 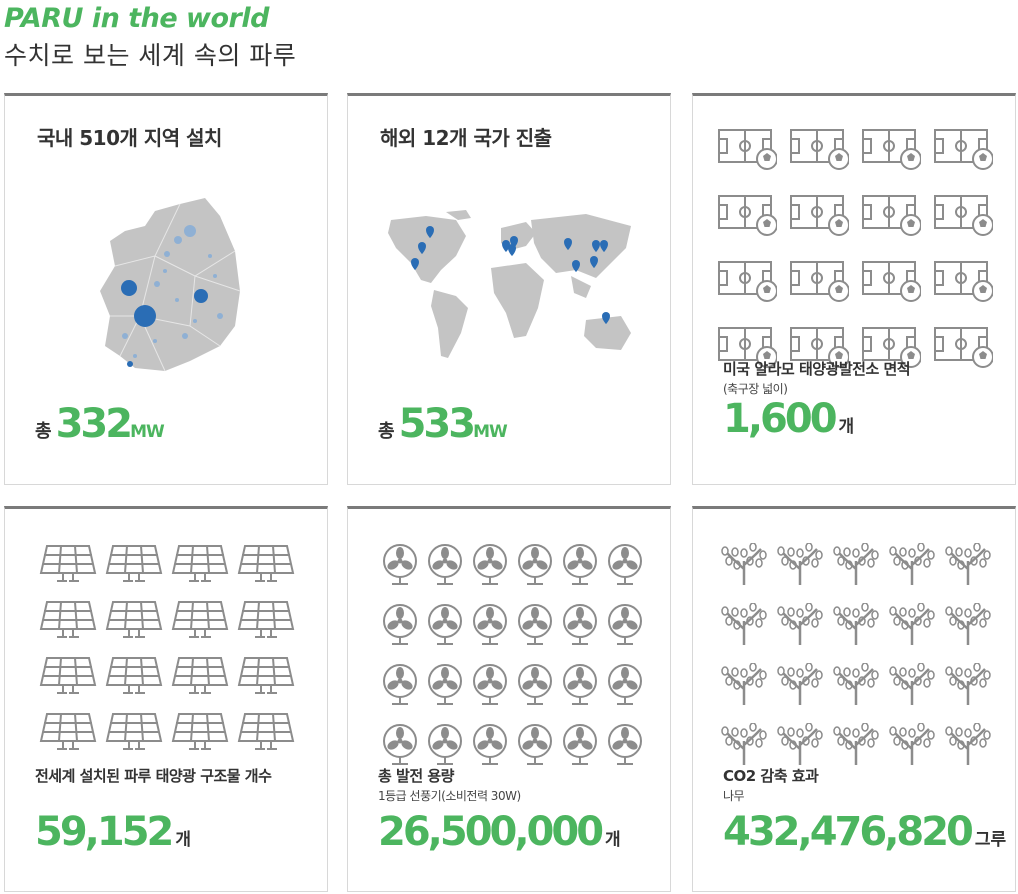 I want to click on alamo-label: 미국 알라모 태양광발전소 면적, so click(x=817, y=369).